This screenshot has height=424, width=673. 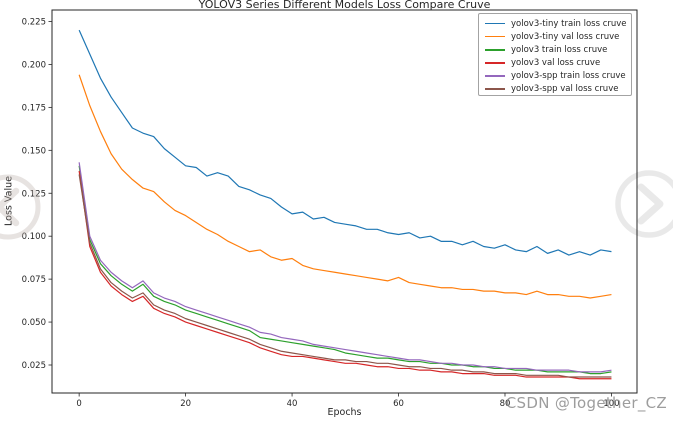 I want to click on x-tick-label: 20, so click(x=185, y=404).